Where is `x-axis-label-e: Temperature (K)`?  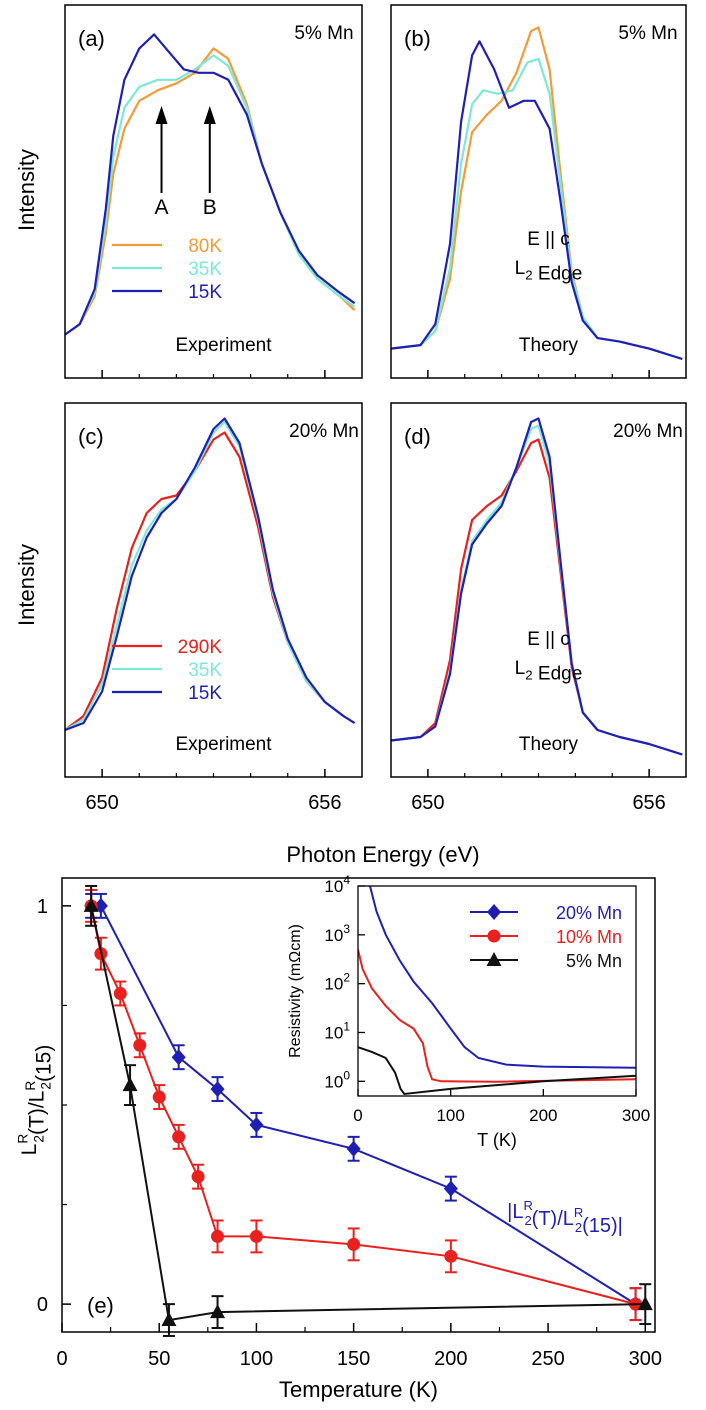 x-axis-label-e: Temperature (K) is located at coordinates (358, 1389).